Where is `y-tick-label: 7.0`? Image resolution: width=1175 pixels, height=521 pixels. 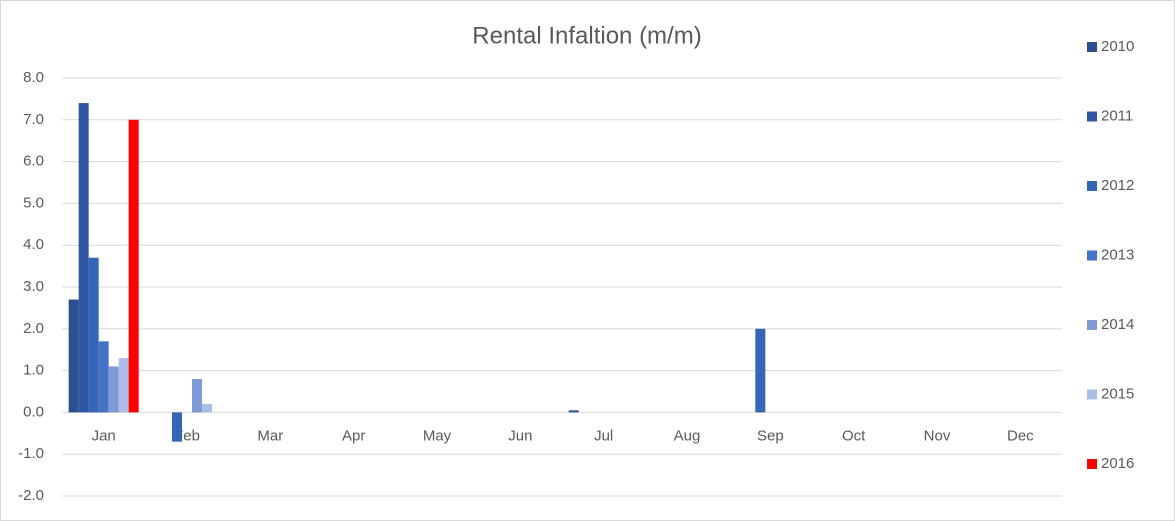
y-tick-label: 7.0 is located at coordinates (33, 119).